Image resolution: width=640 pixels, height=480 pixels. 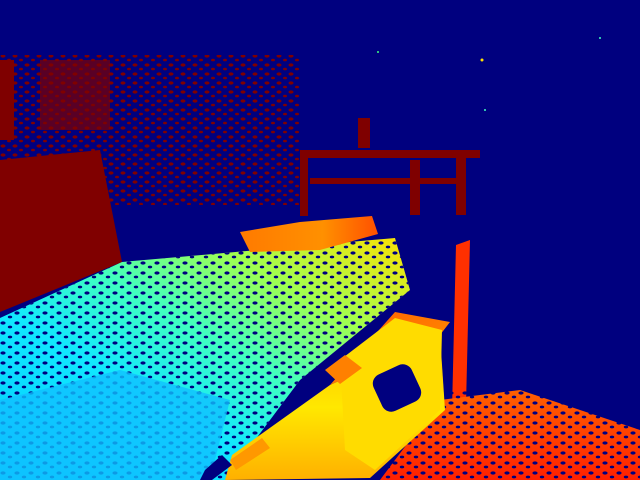 I want to click on floor-lower, so click(x=115, y=425).